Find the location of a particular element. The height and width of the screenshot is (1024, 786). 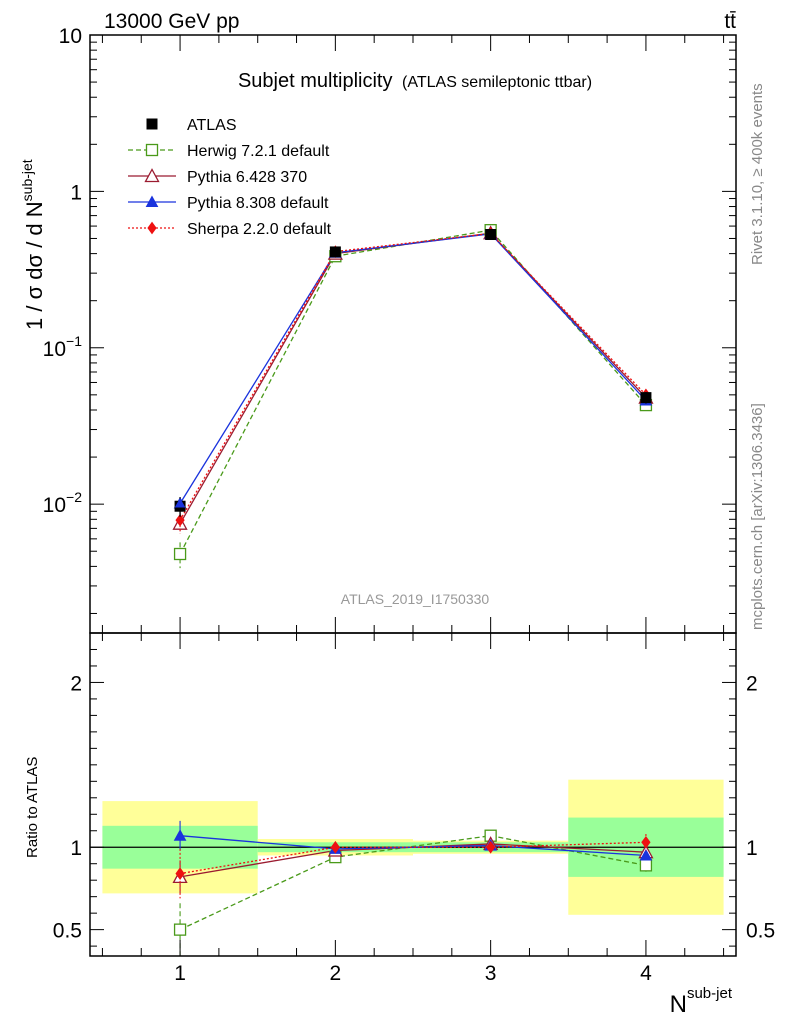

ratio-ytick-label-right-2: 1 is located at coordinates (752, 848).